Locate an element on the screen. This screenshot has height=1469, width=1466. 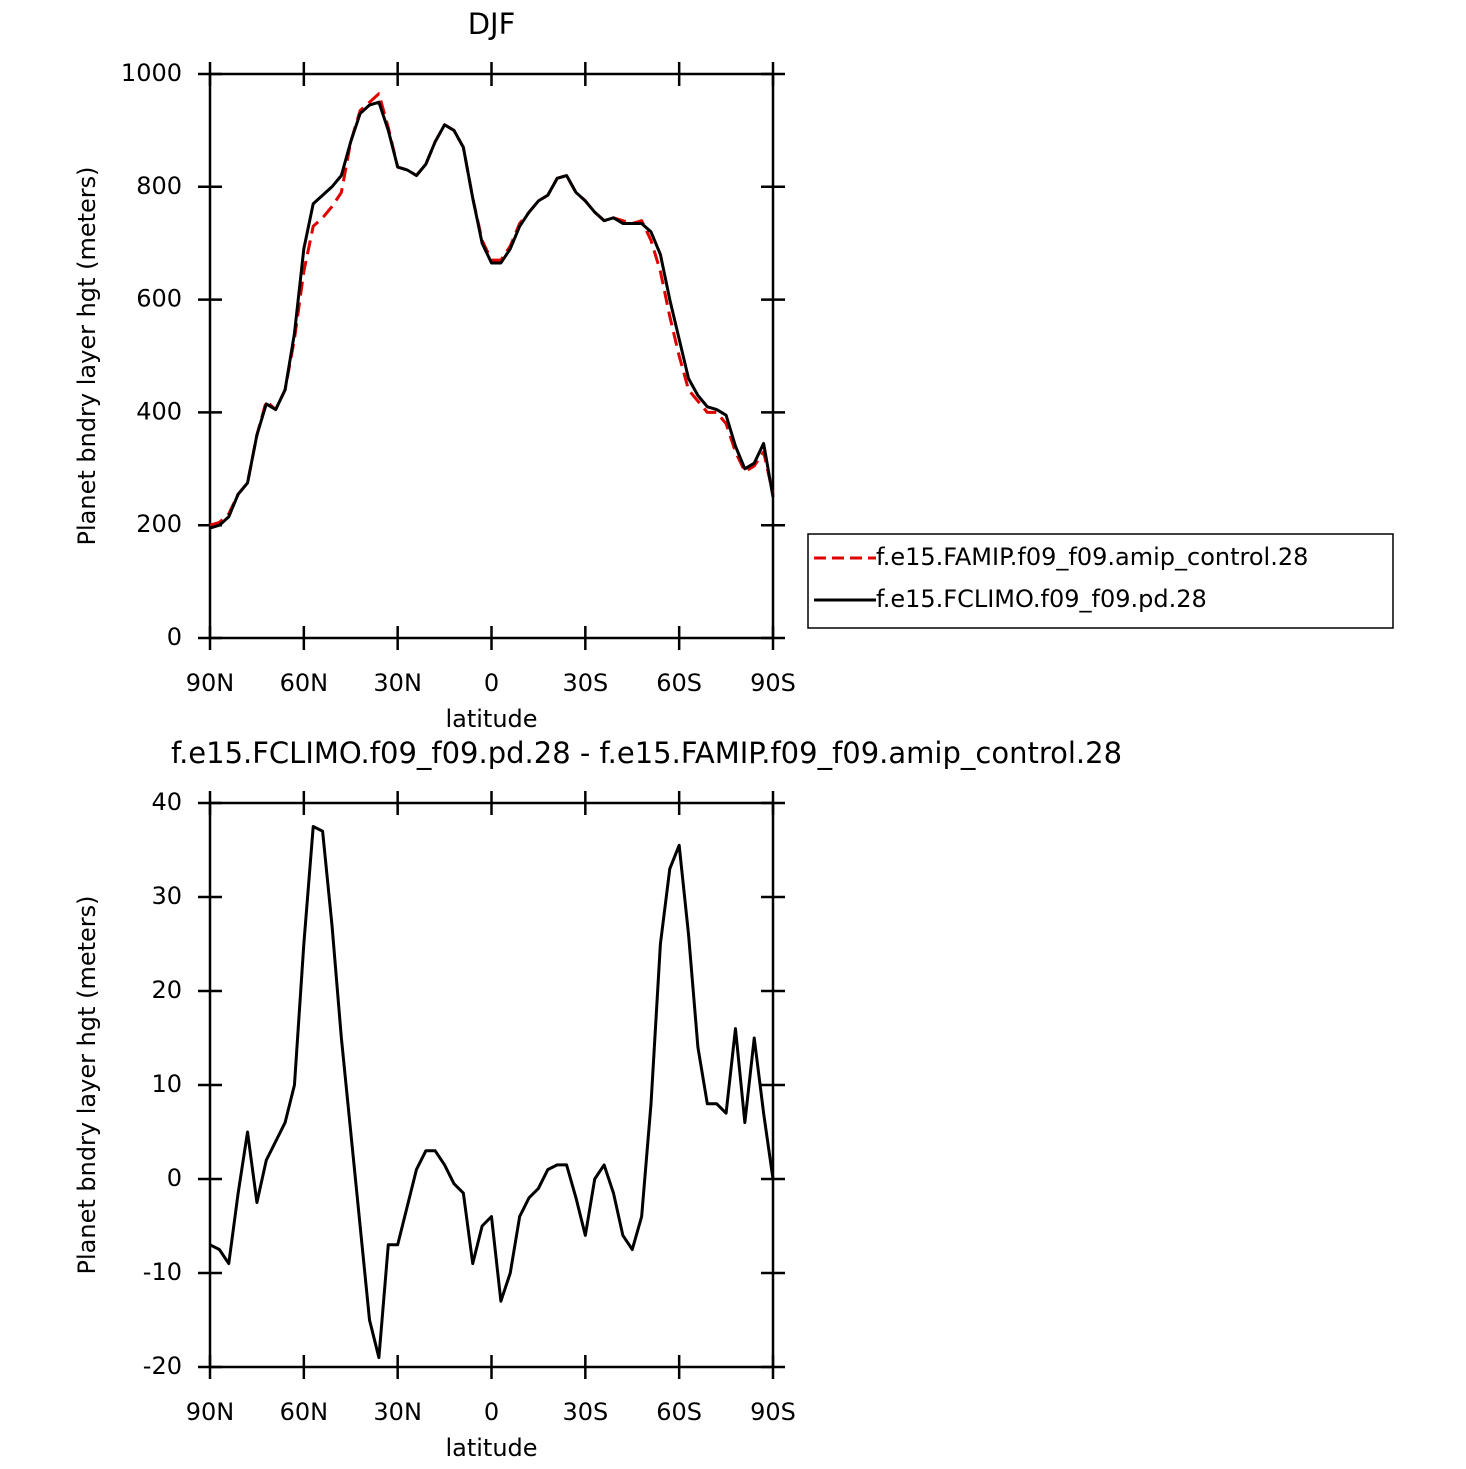
y-tick-label: 20 is located at coordinates (166, 990).